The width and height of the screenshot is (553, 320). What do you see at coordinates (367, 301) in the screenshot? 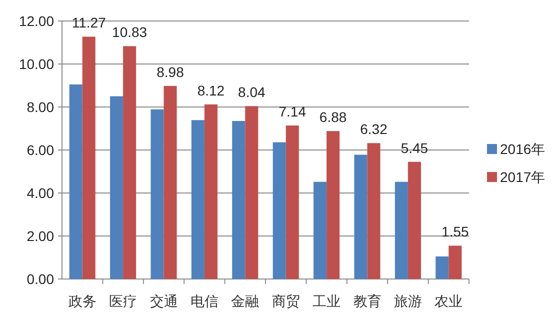
I see `x-tick-label: 教育` at bounding box center [367, 301].